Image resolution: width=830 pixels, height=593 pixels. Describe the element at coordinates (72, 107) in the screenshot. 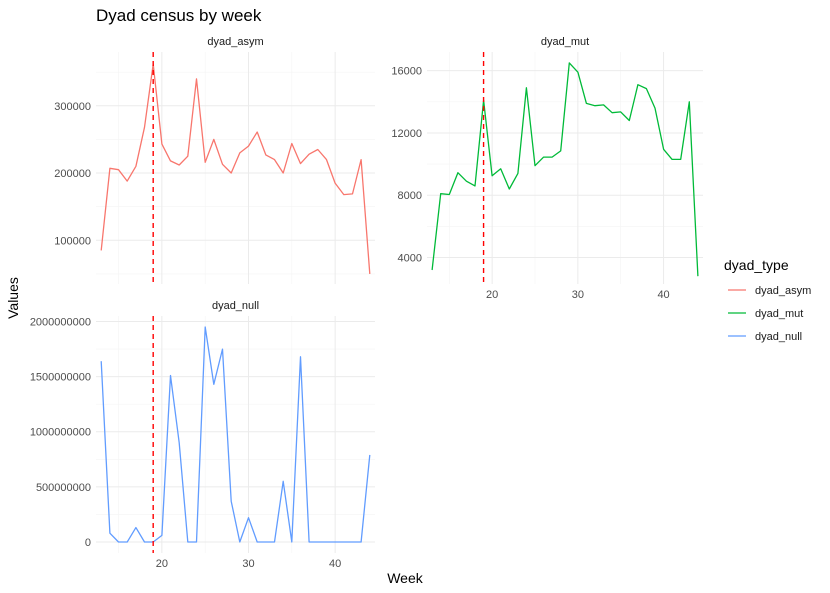

I see `y-tick-label: 300000` at that location.